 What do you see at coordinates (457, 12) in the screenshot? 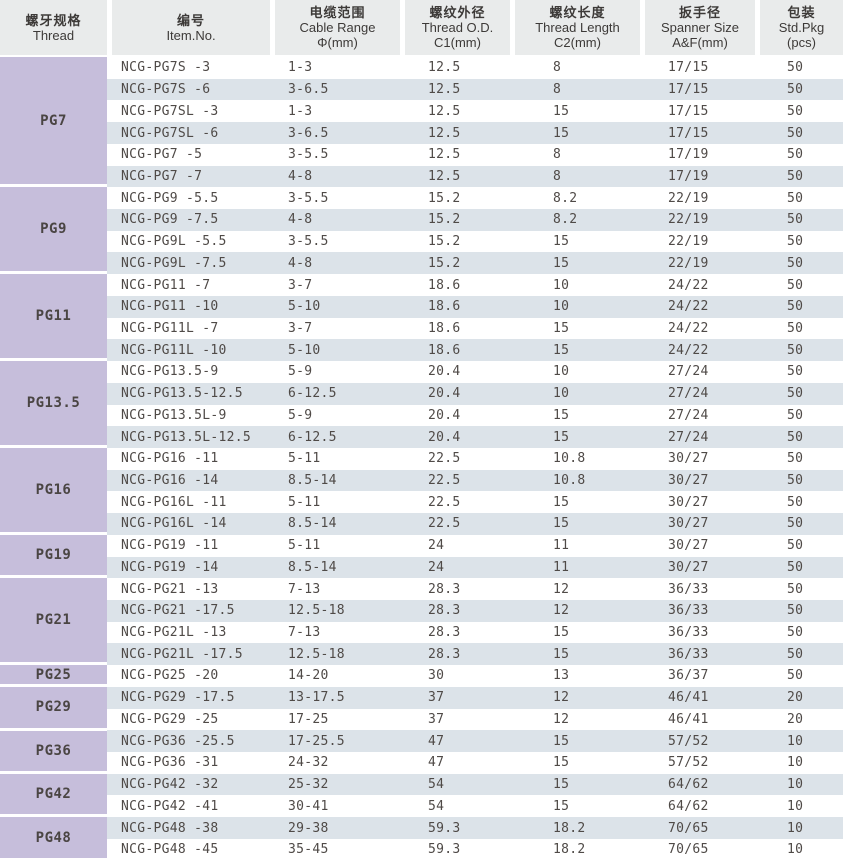
I see `header-thread-od-zh: 螺纹外径` at bounding box center [457, 12].